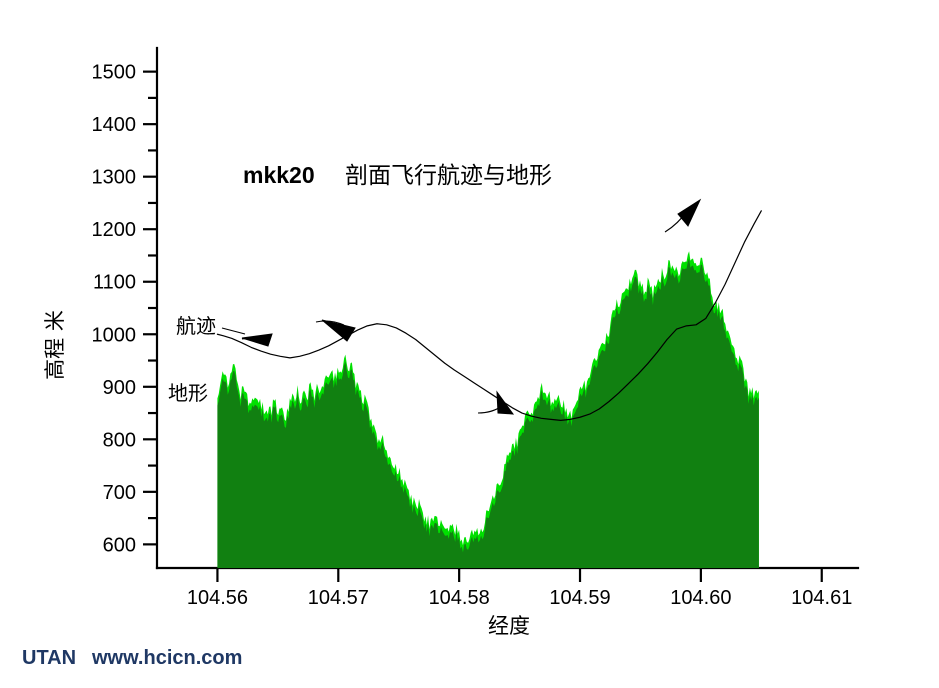 The image size is (939, 688). I want to click on x-tick-label-104.59: 104.59, so click(579, 598).